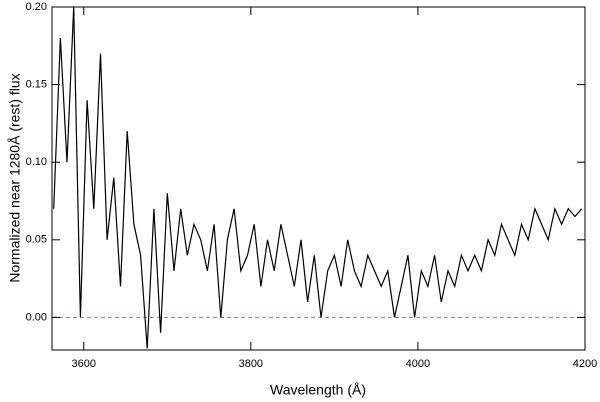 This screenshot has height=402, width=600. I want to click on y-tick-label: 0.00, so click(36, 317).